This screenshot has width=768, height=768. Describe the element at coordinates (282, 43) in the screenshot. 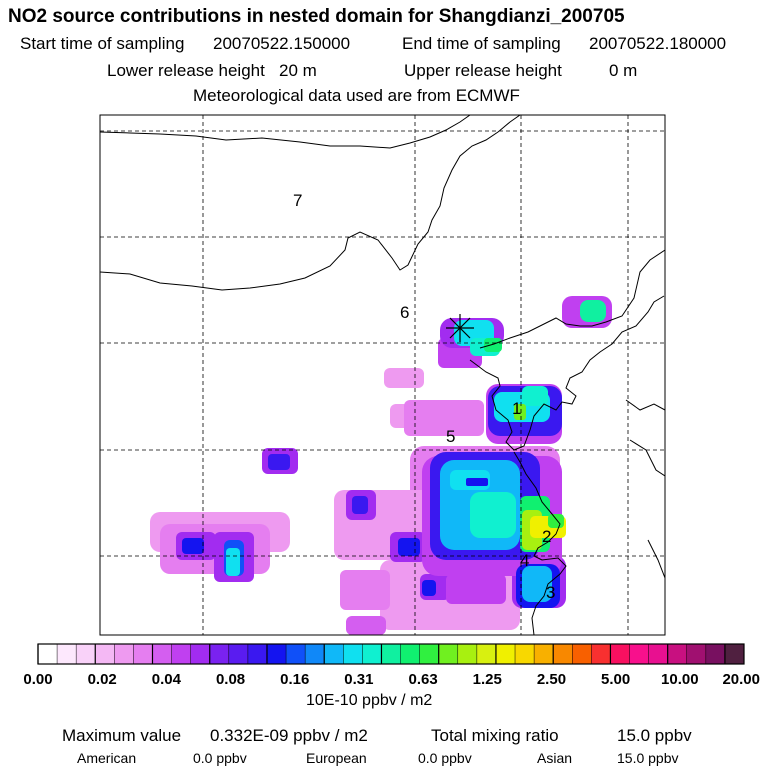

I see `start-time-value: 20070522.150000` at that location.